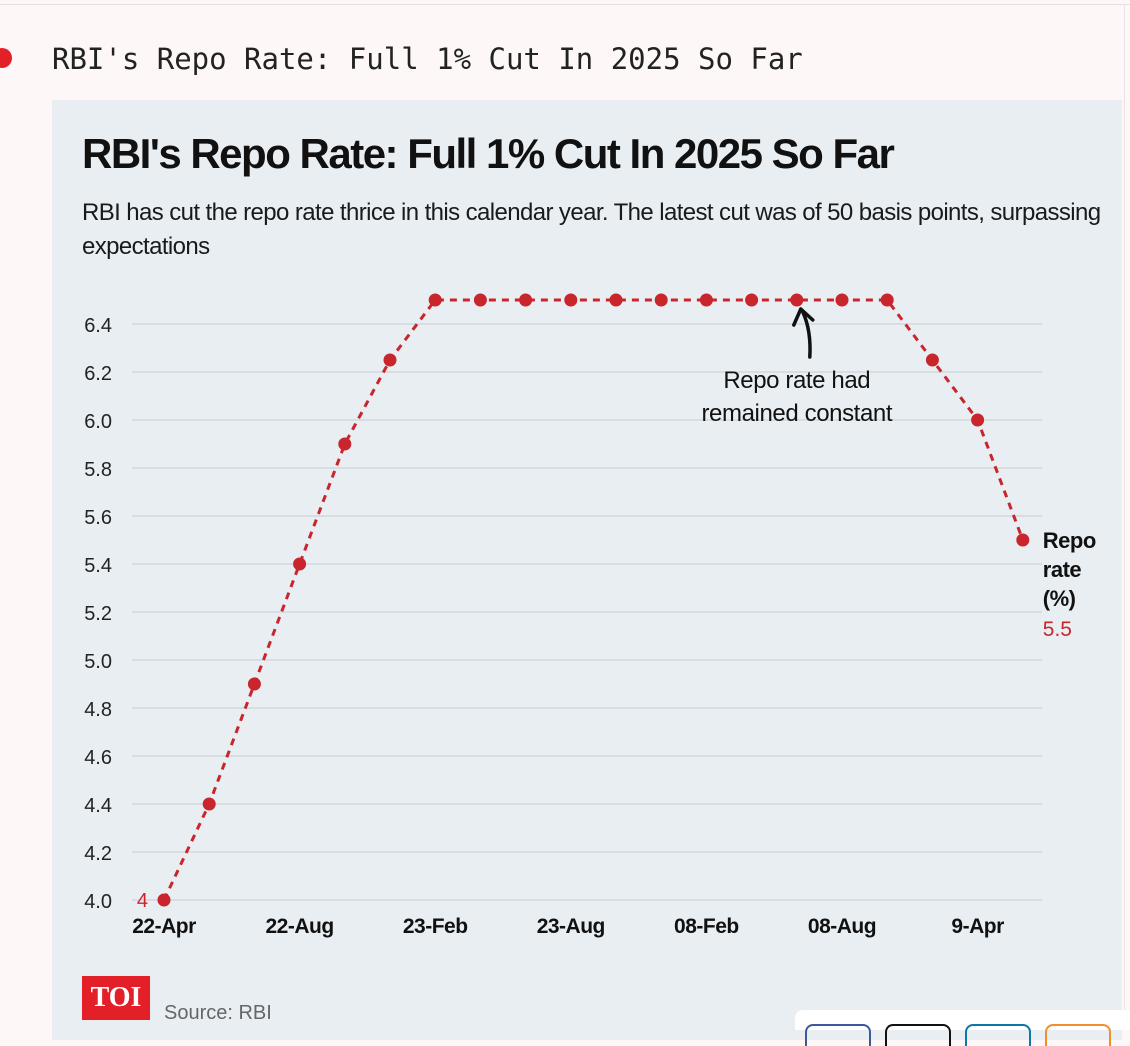 The width and height of the screenshot is (1130, 1046). Describe the element at coordinates (98, 470) in the screenshot. I see `y-tick-label: 5.8` at that location.